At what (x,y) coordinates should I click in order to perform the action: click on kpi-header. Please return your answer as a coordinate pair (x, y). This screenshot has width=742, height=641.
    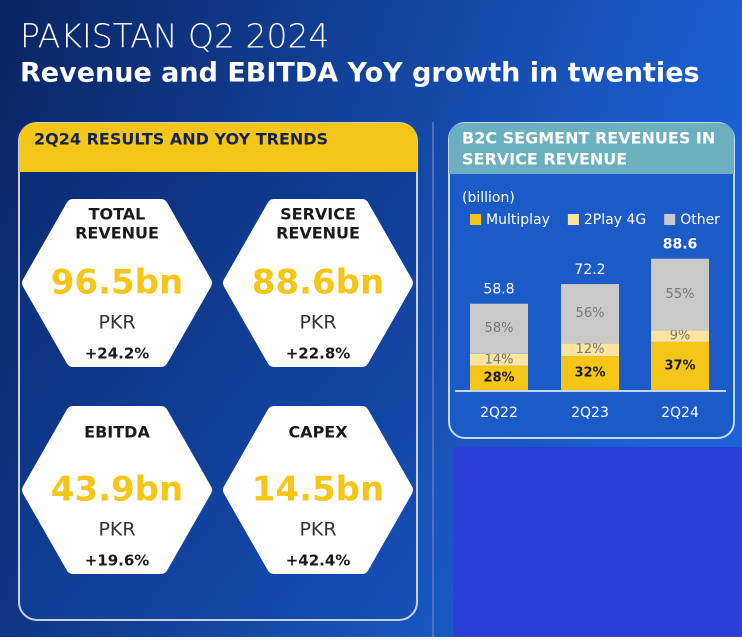
    Looking at the image, I should click on (218, 147).